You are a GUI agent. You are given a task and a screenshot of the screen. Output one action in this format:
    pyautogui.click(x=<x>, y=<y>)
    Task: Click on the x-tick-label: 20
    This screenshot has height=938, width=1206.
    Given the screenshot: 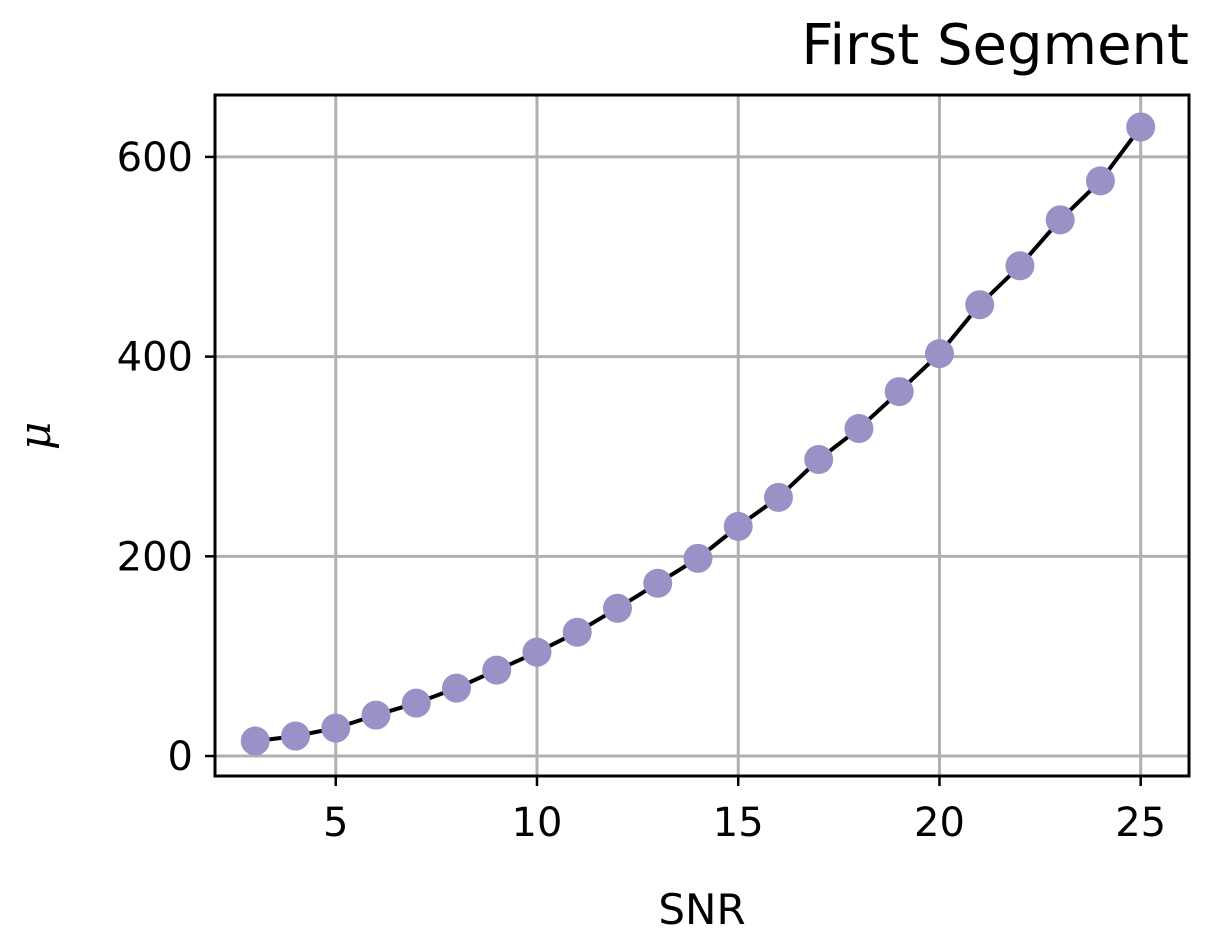 What is the action you would take?
    pyautogui.click(x=939, y=823)
    